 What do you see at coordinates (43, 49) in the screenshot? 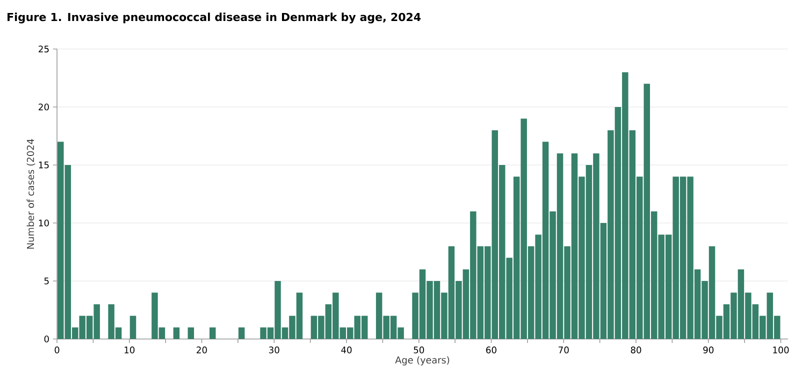
I see `y-tick-label: 25` at bounding box center [43, 49].